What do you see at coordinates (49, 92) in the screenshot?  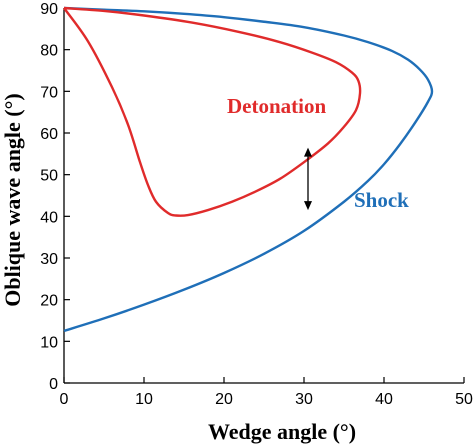 I see `y-tick-label: 70` at bounding box center [49, 92].